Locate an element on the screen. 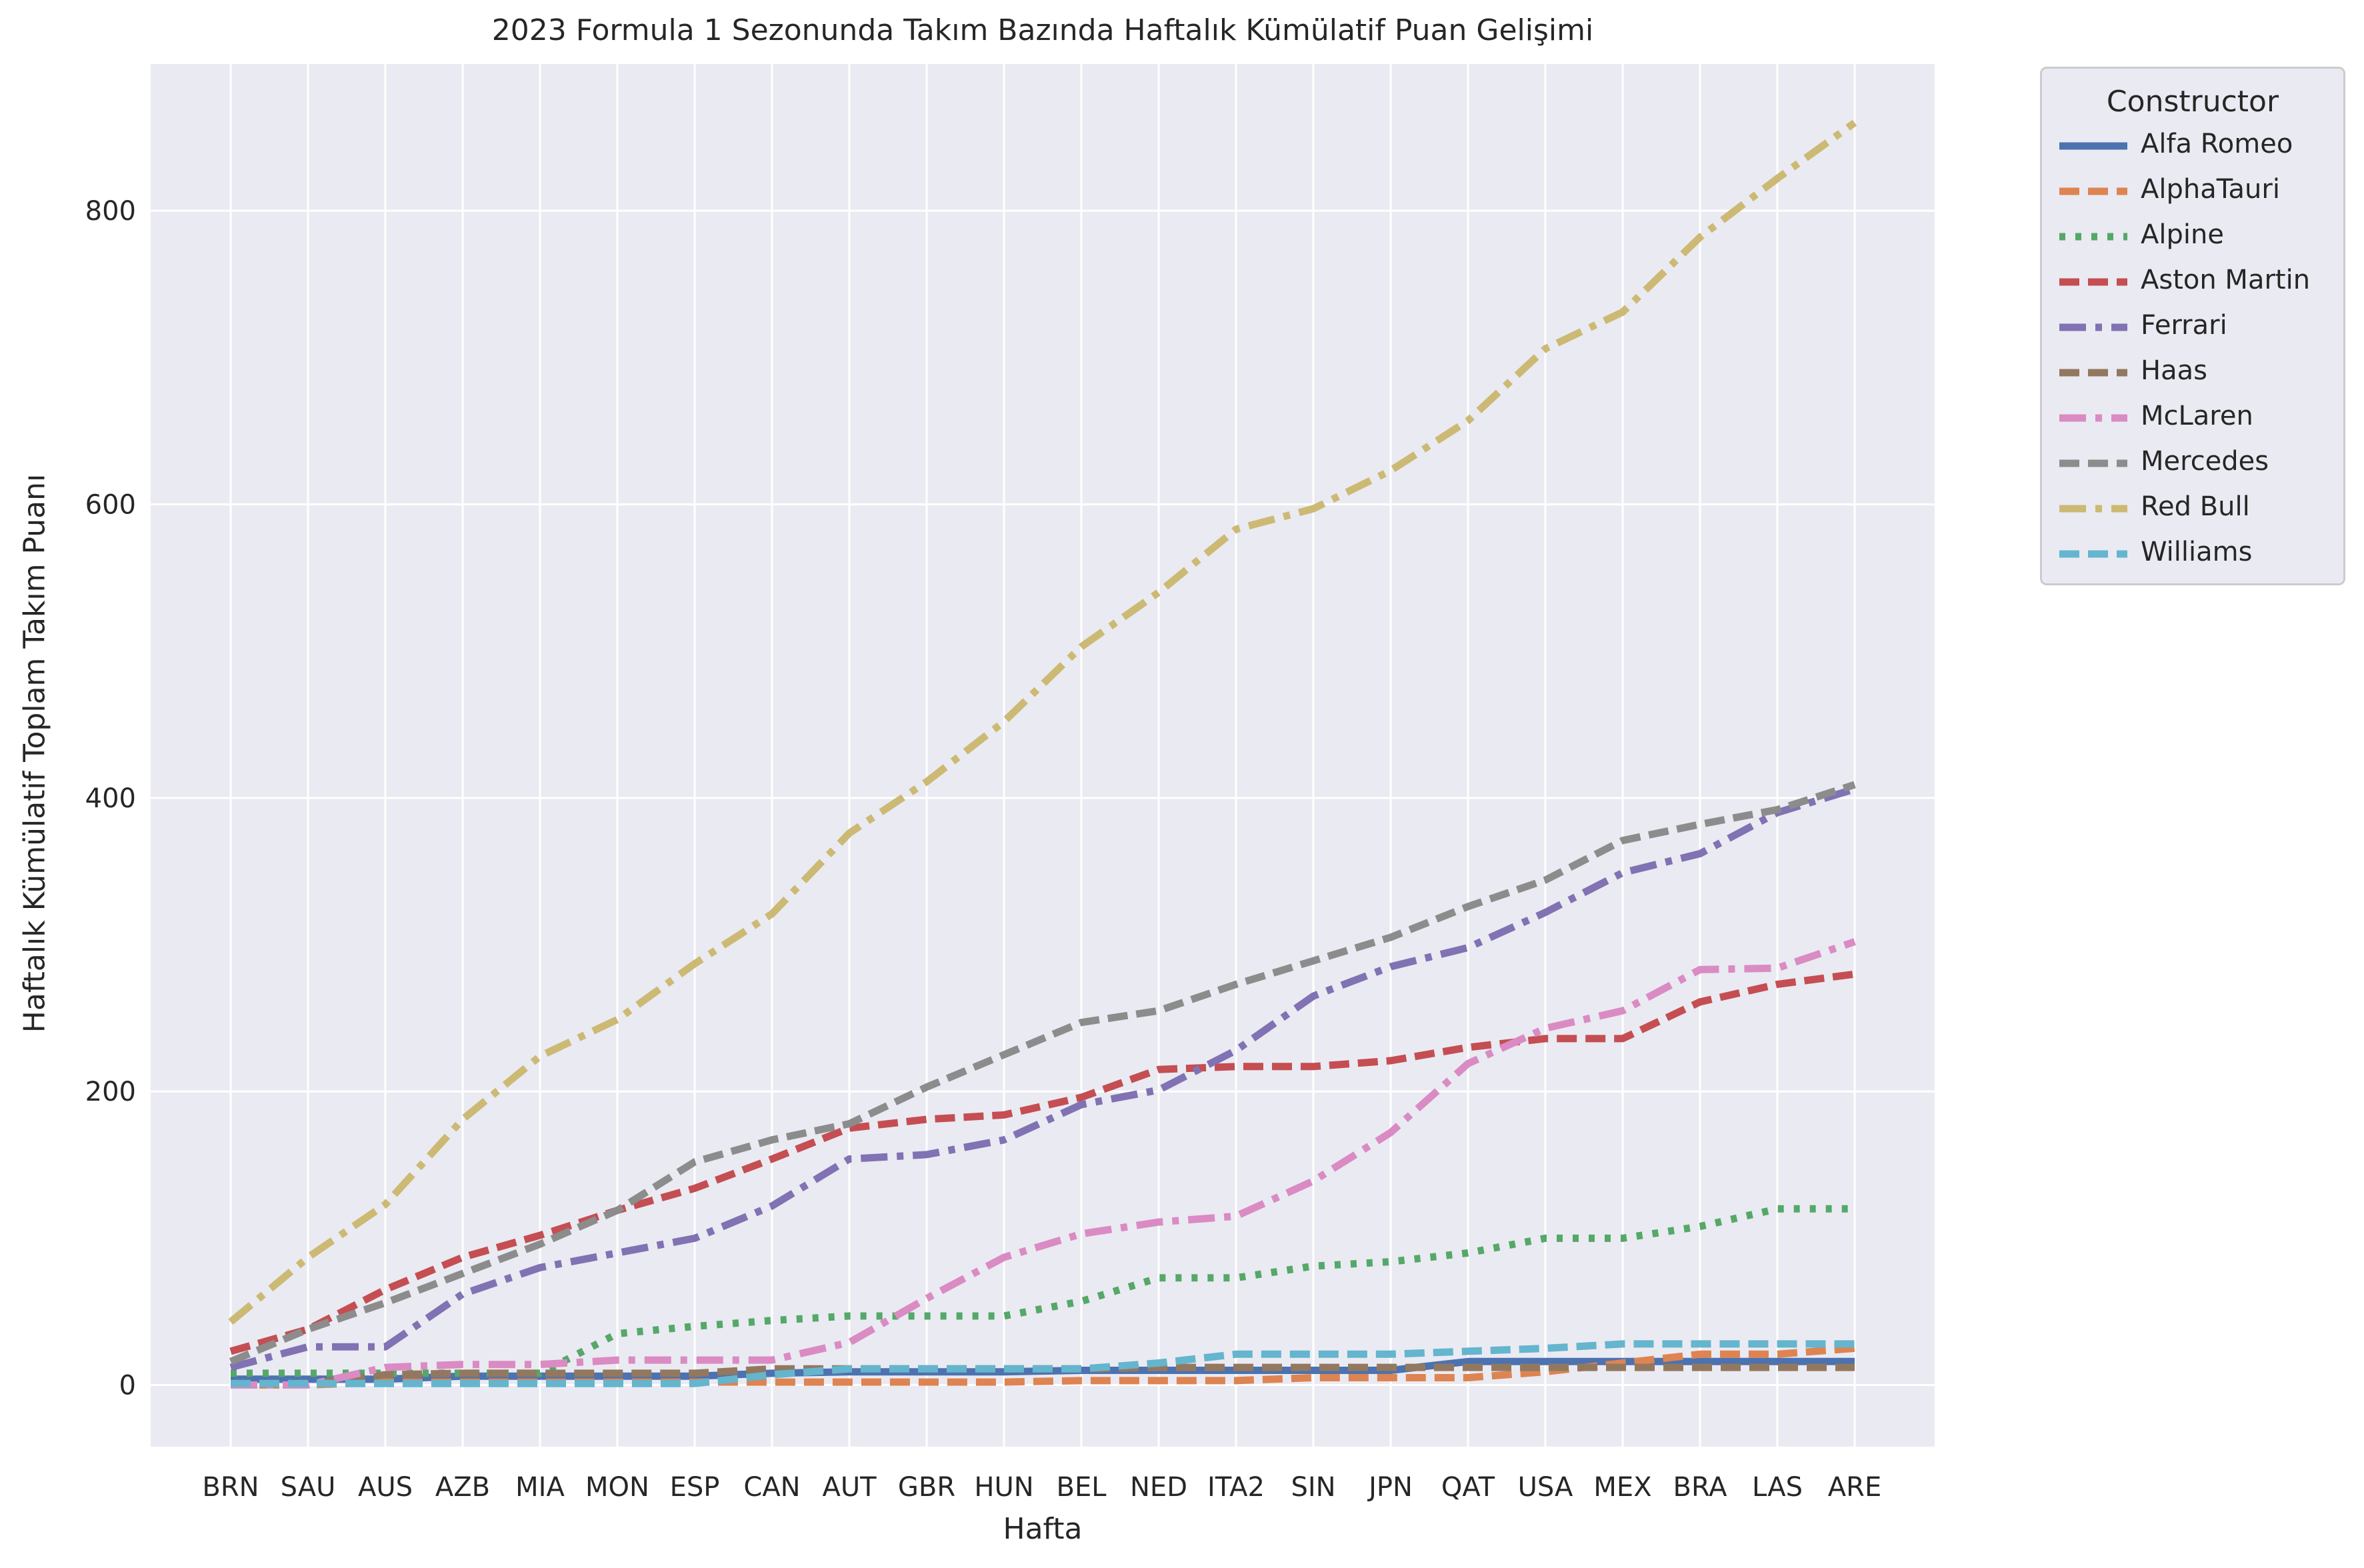 Image resolution: width=2364 pixels, height=1568 pixels. legend-item-alphatauri: AlphaTauri is located at coordinates (2192, 191).